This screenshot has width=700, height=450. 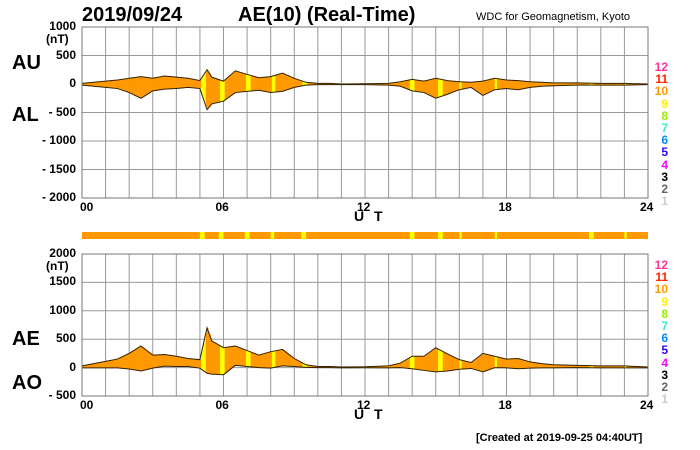 What do you see at coordinates (460, 235) in the screenshot?
I see `station-count-segment` at bounding box center [460, 235].